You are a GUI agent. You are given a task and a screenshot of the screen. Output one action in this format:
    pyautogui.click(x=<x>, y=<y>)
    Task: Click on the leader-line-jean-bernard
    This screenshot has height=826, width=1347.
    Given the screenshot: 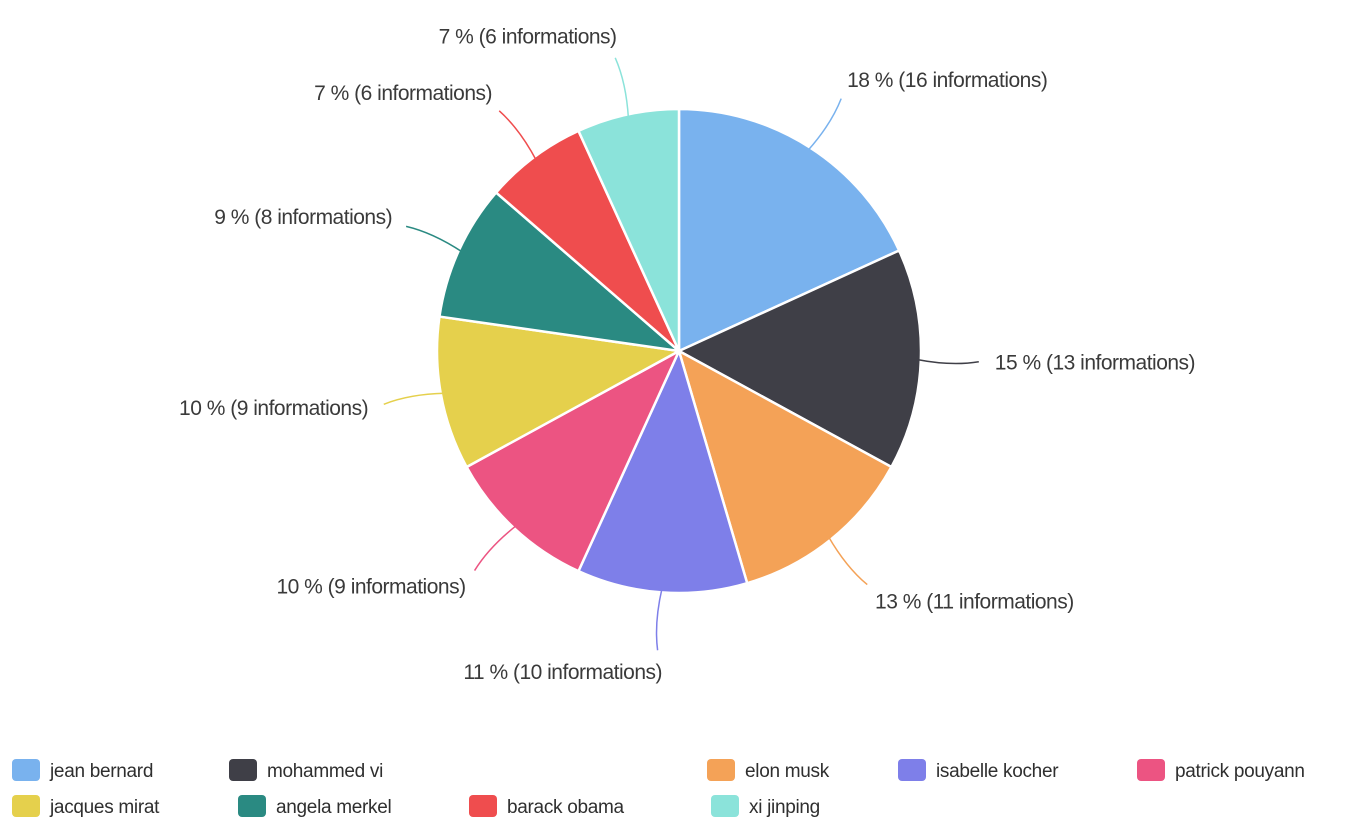 What is the action you would take?
    pyautogui.click(x=824, y=125)
    